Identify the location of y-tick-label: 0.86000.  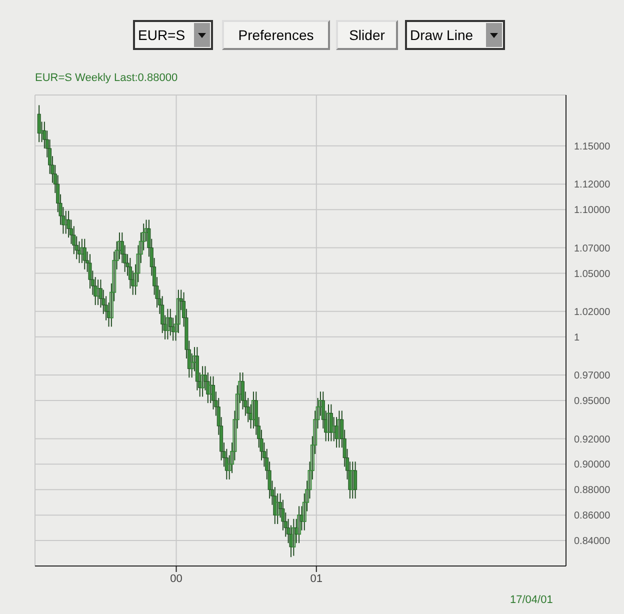
(592, 516).